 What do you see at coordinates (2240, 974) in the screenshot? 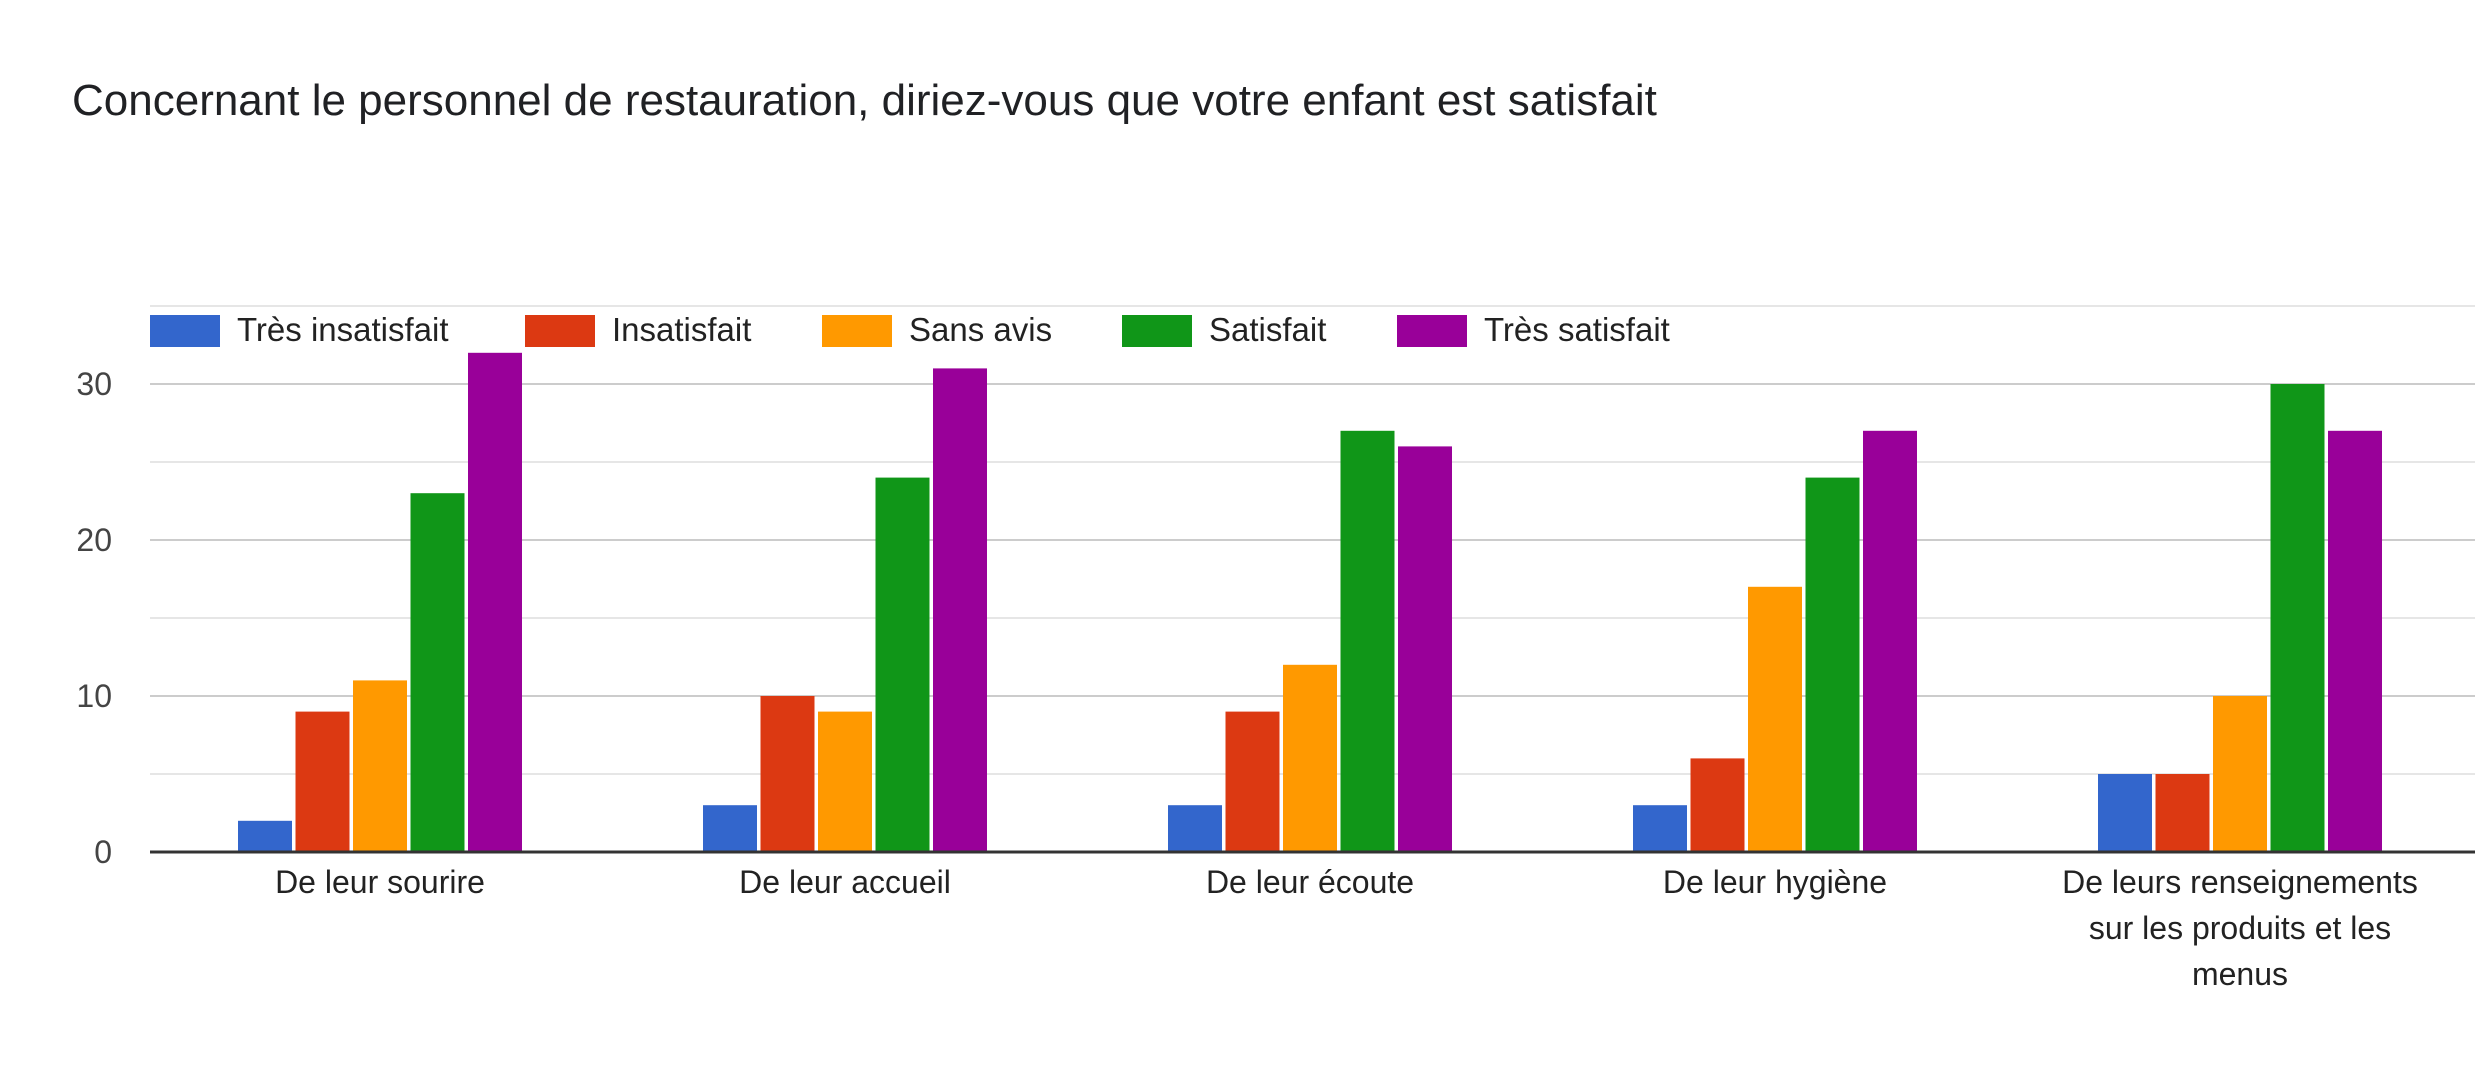
I see `x-tick-label: menus` at bounding box center [2240, 974].